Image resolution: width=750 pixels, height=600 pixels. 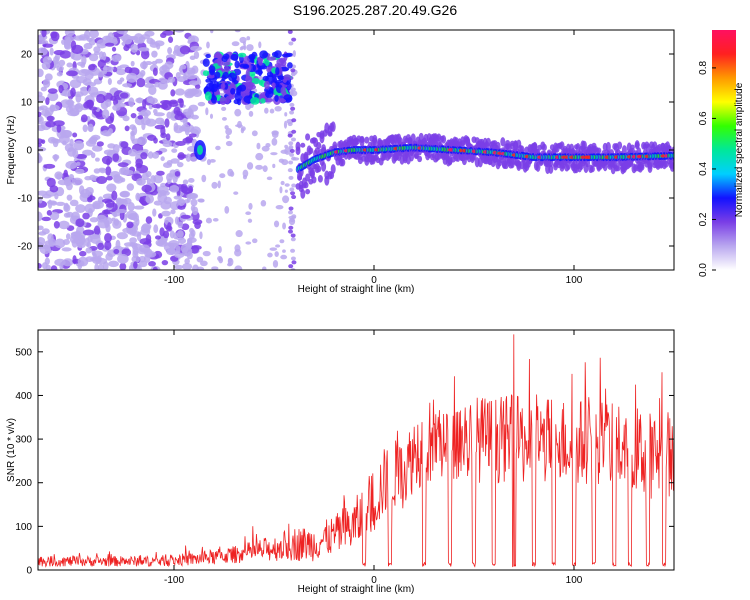 I want to click on heatmap-ytick-label: 10, so click(x=27, y=103).